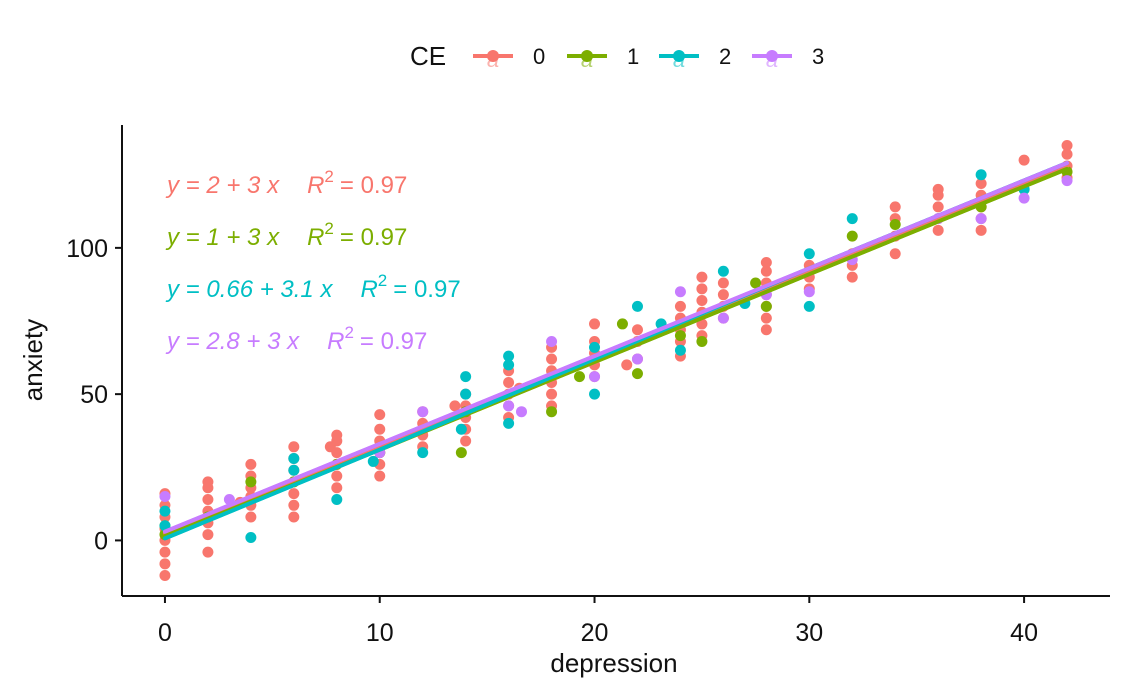 The height and width of the screenshot is (695, 1126). I want to click on y-ticks: 0 50 100, so click(94, 395).